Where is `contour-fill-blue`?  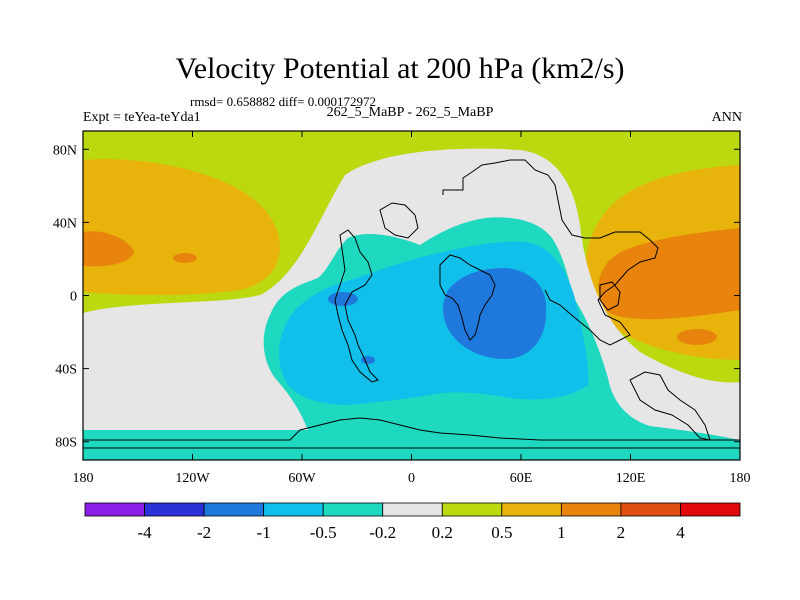 contour-fill-blue is located at coordinates (495, 313).